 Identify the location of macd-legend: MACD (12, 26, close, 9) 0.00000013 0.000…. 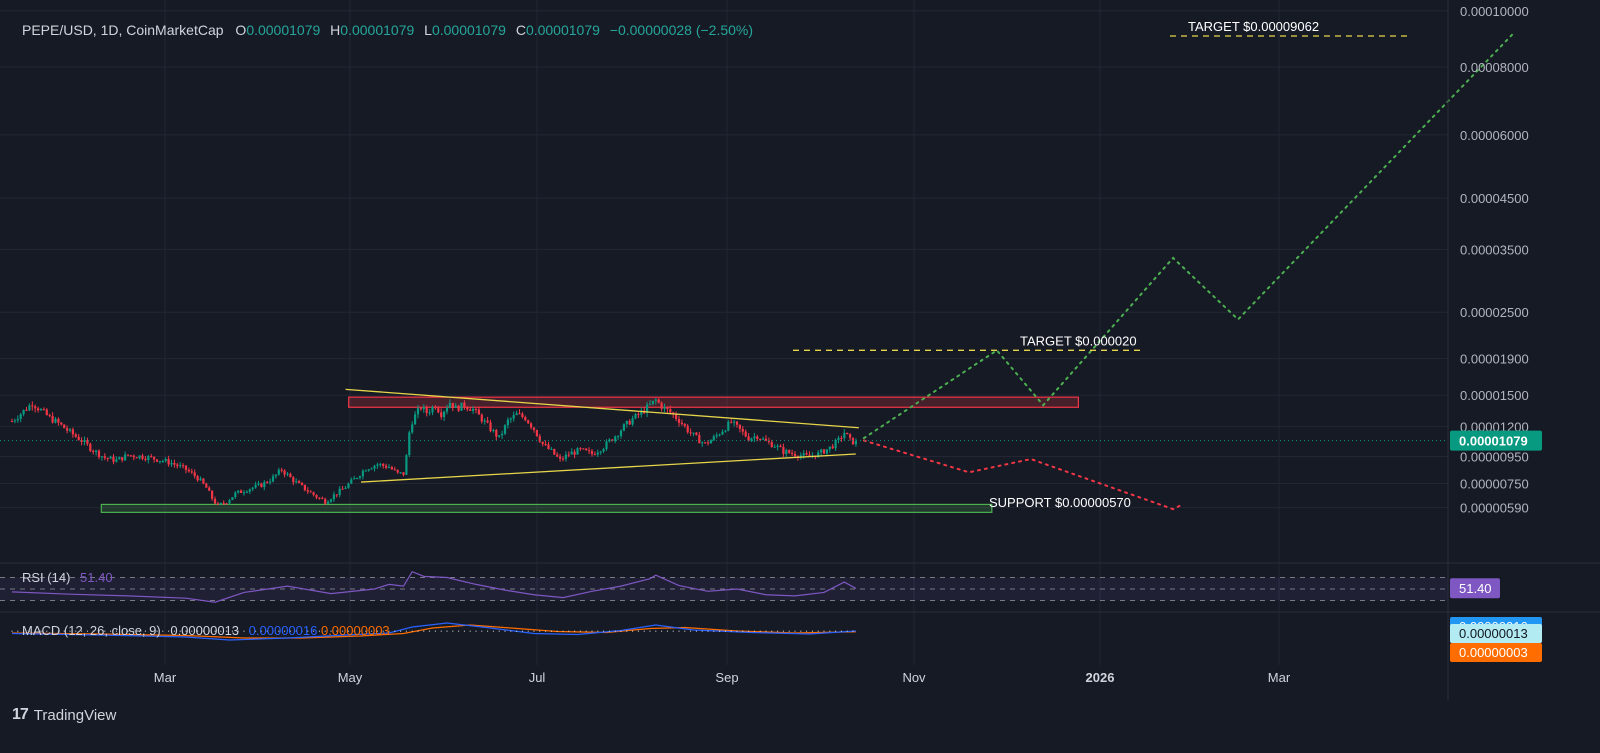
(206, 630).